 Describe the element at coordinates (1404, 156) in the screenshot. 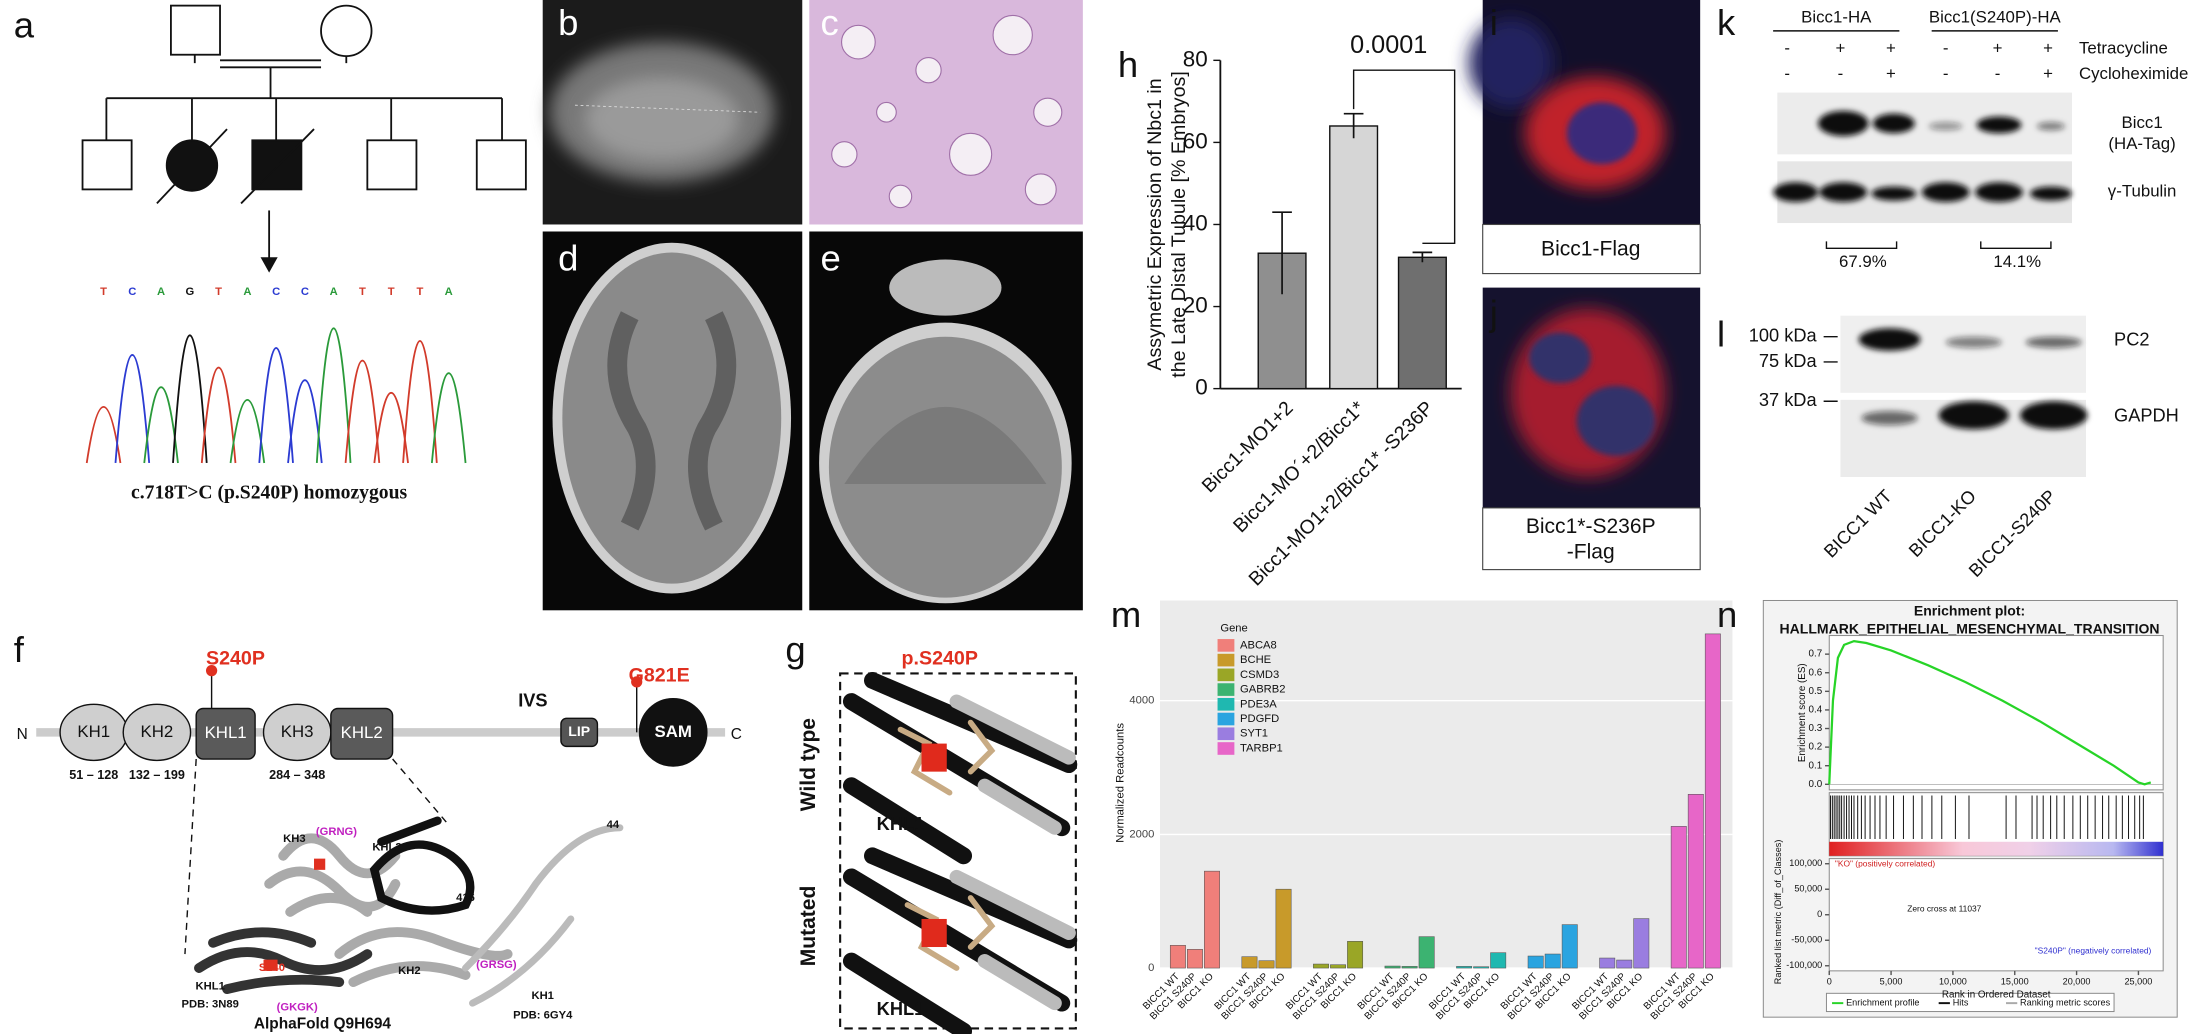

I see `significance-bracket` at that location.